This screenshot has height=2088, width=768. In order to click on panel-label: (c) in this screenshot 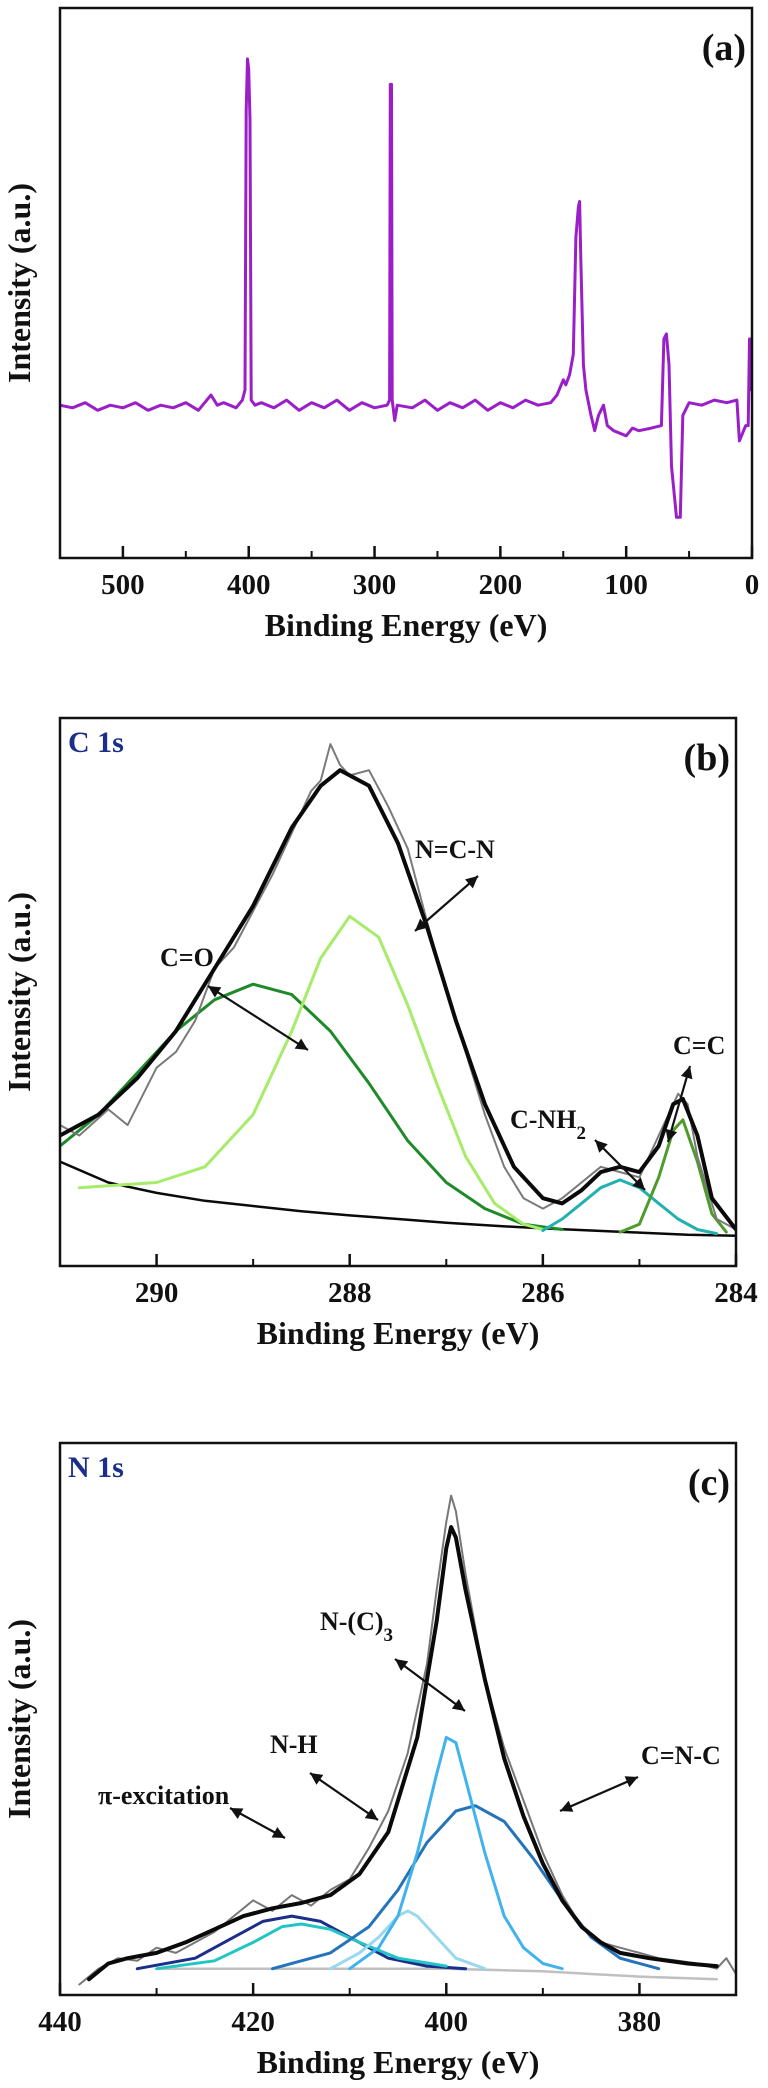, I will do `click(709, 1483)`.